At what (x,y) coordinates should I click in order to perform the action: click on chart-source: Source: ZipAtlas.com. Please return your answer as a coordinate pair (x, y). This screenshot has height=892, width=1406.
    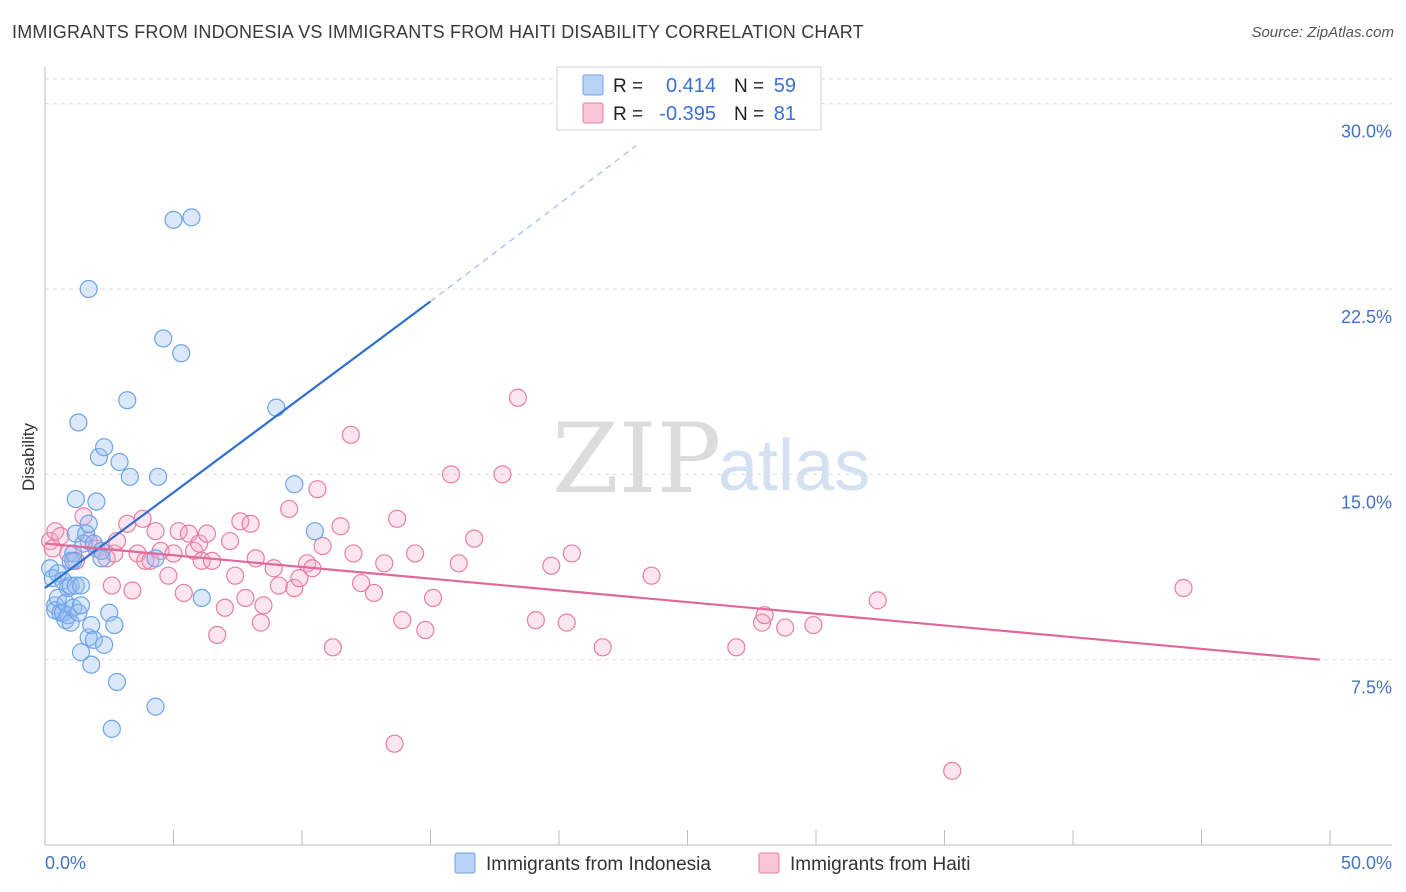
    Looking at the image, I should click on (1322, 32).